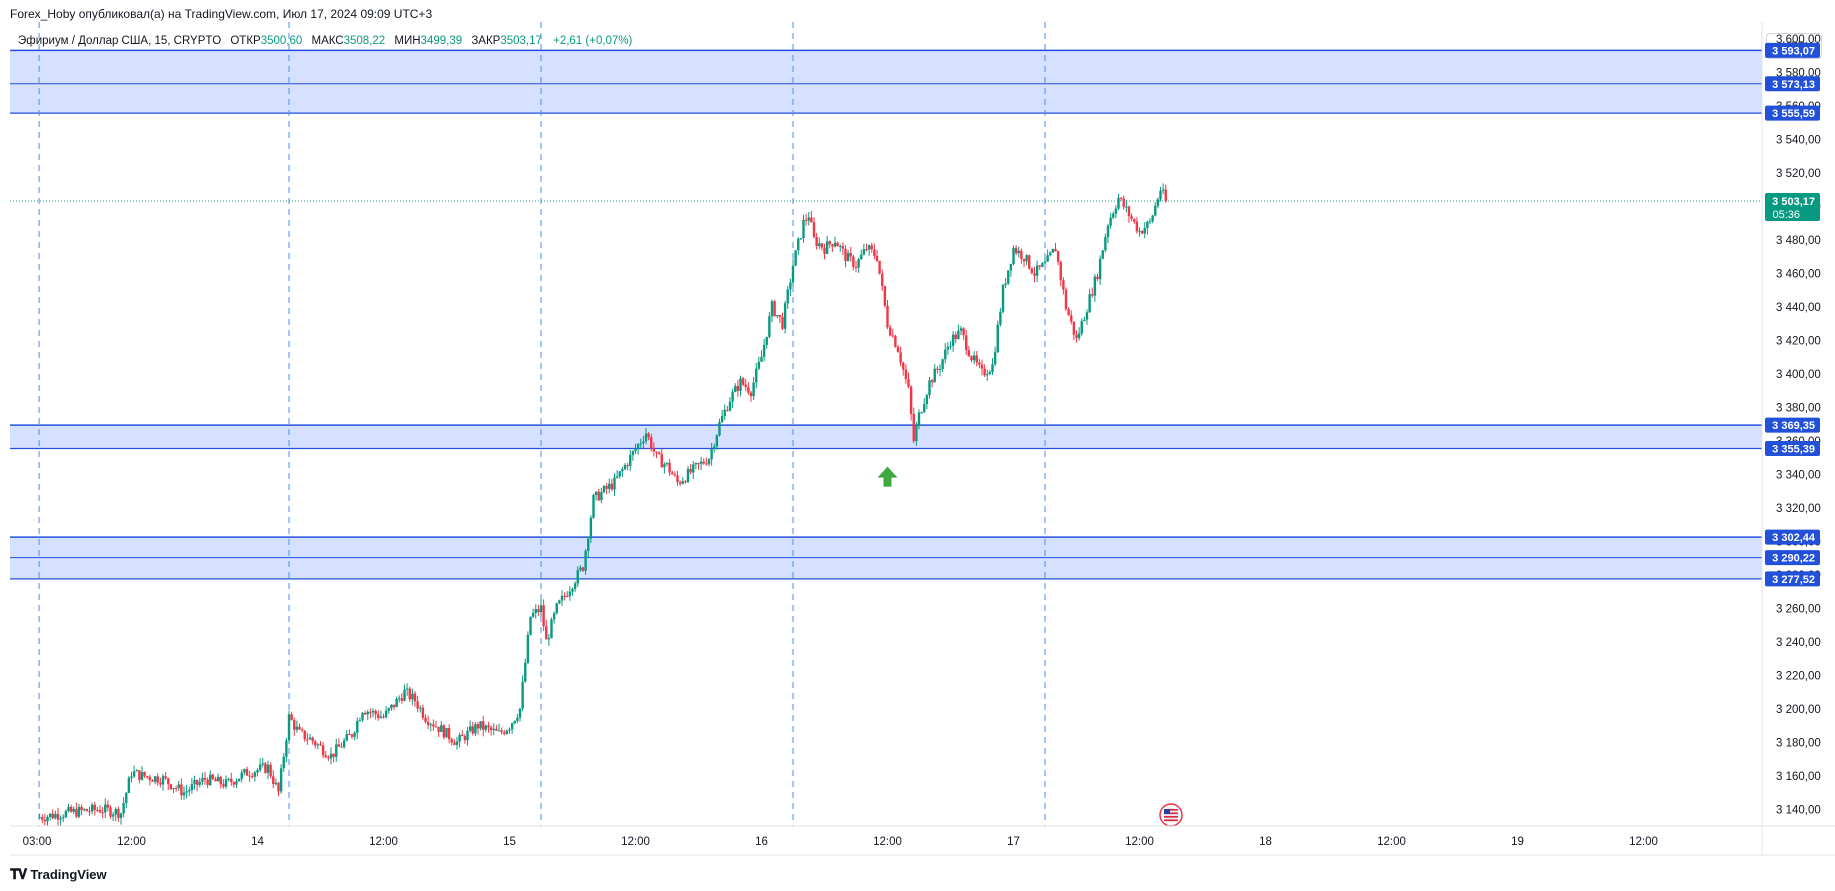  Describe the element at coordinates (1798, 174) in the screenshot. I see `y-tick-label: 3 520,00` at that location.